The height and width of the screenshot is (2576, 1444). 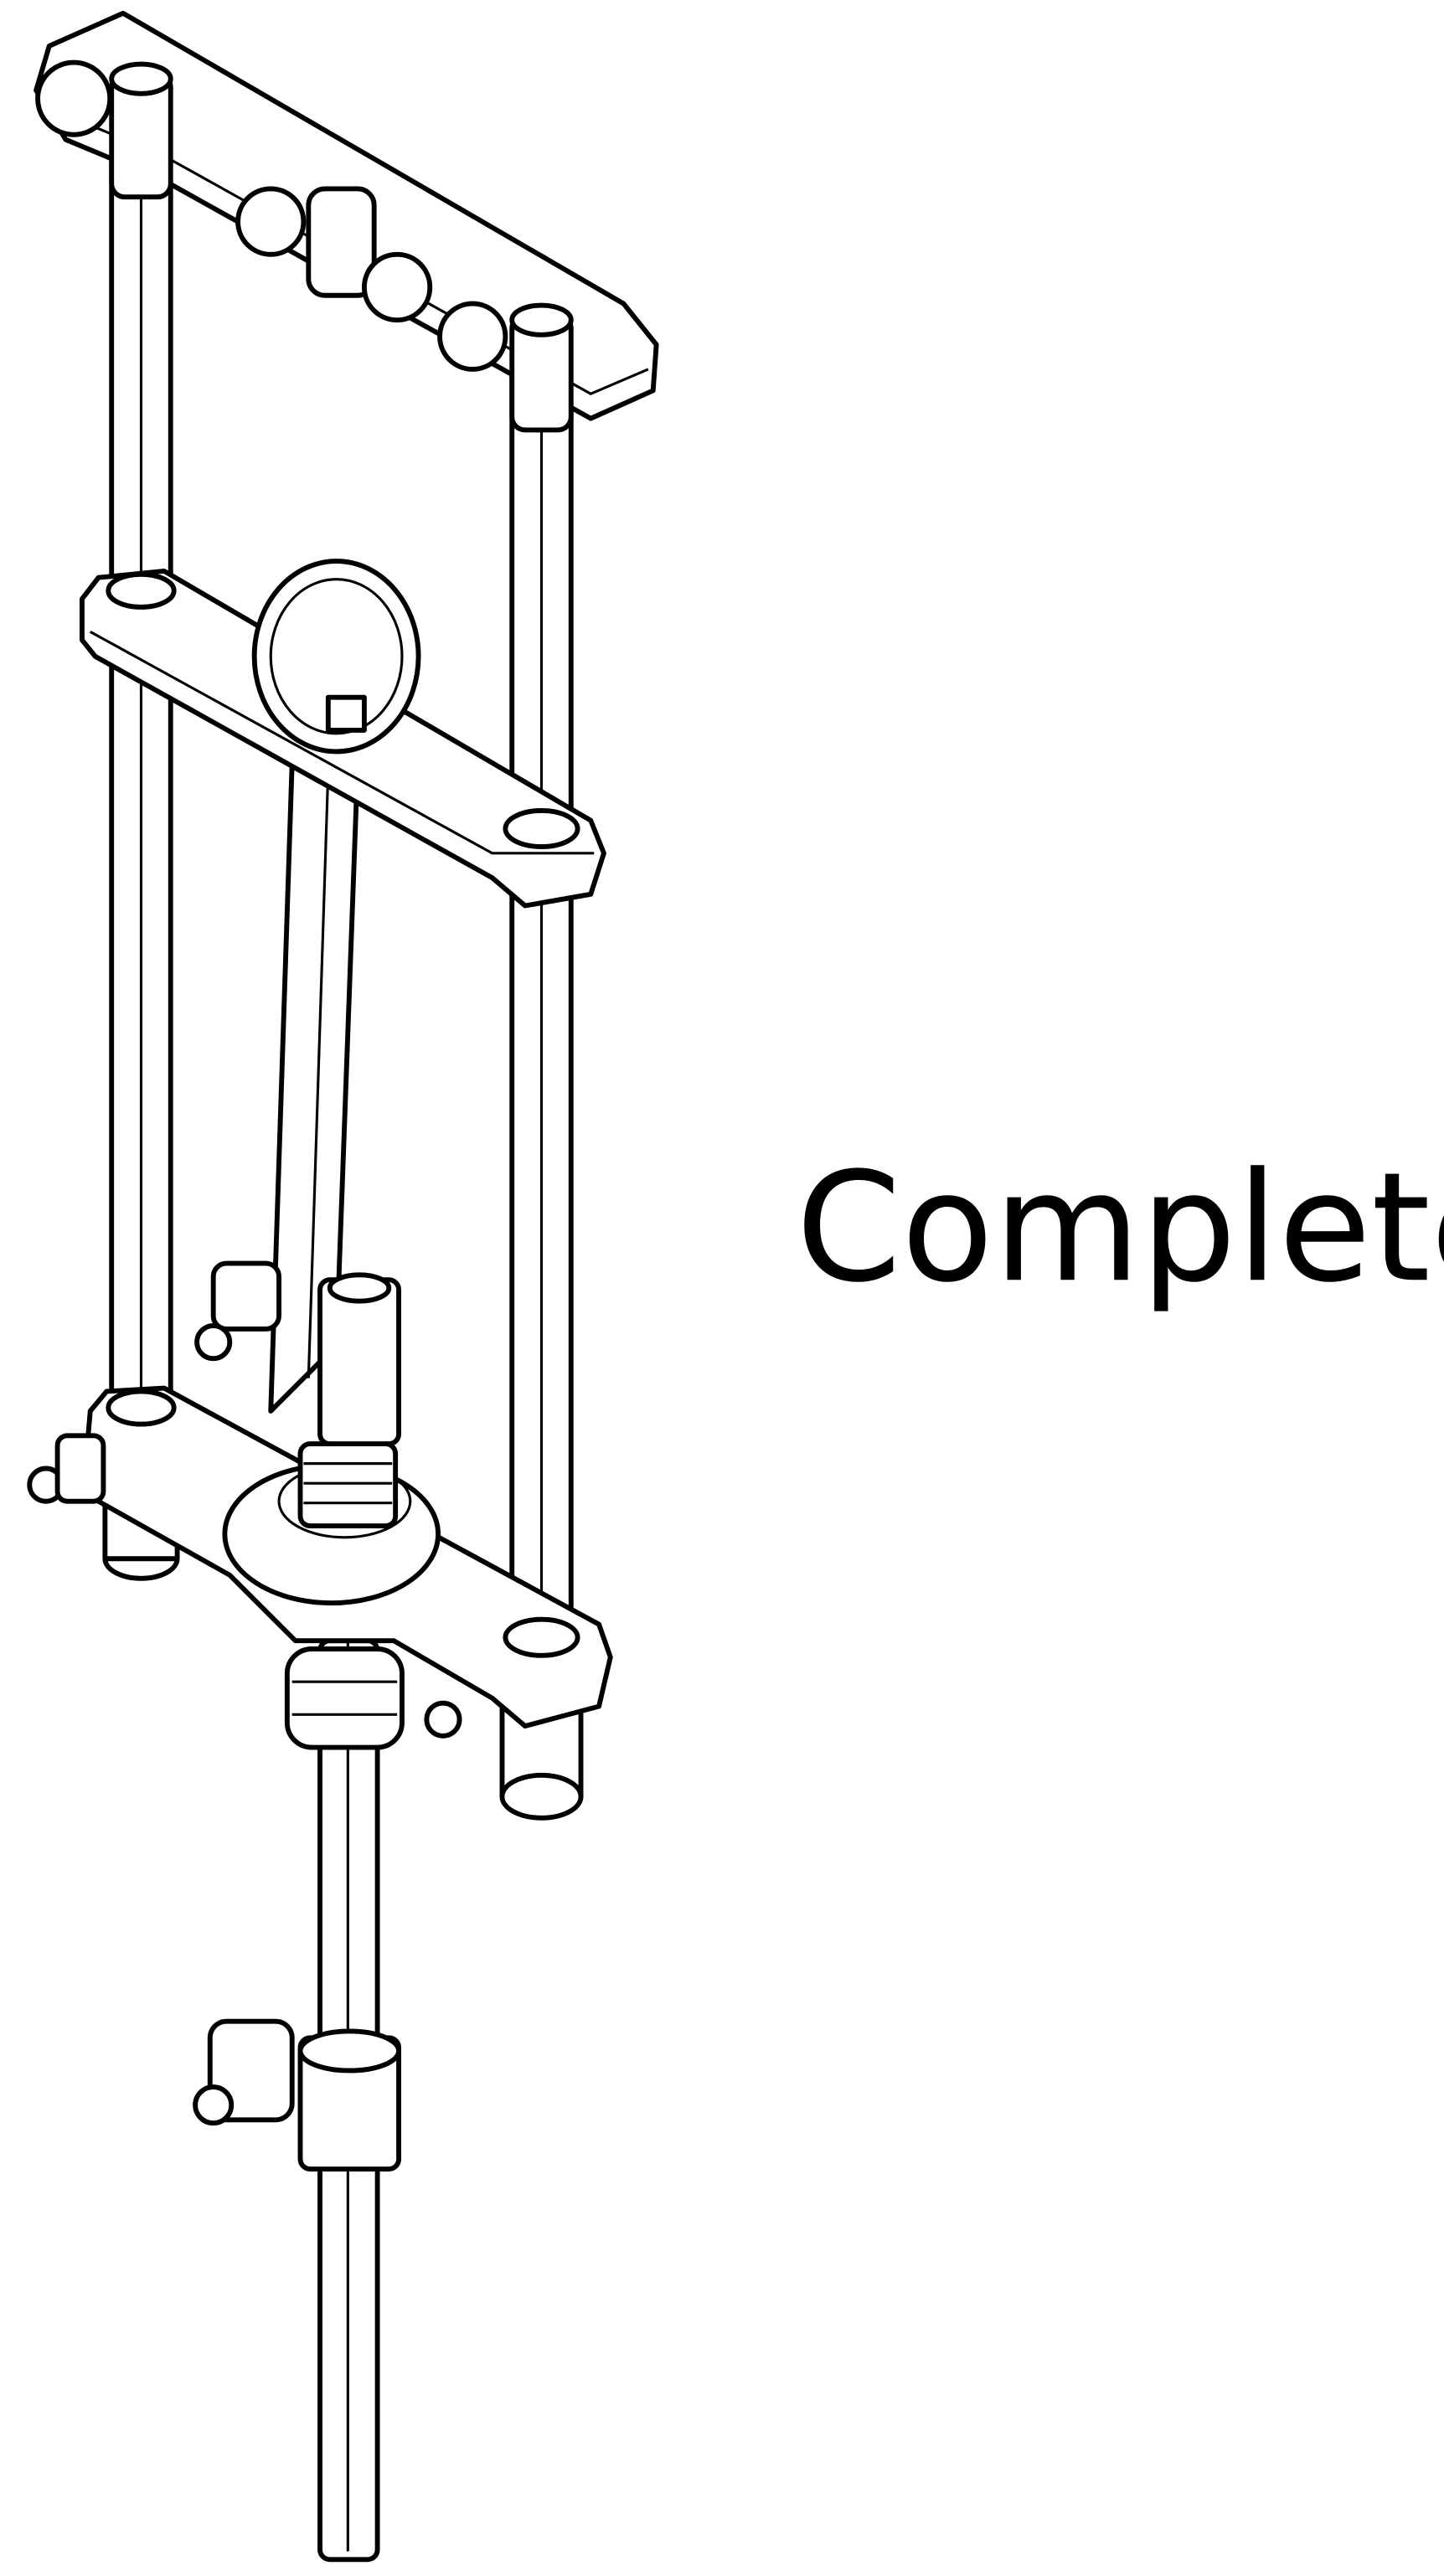 I want to click on socket, so click(x=341, y=242).